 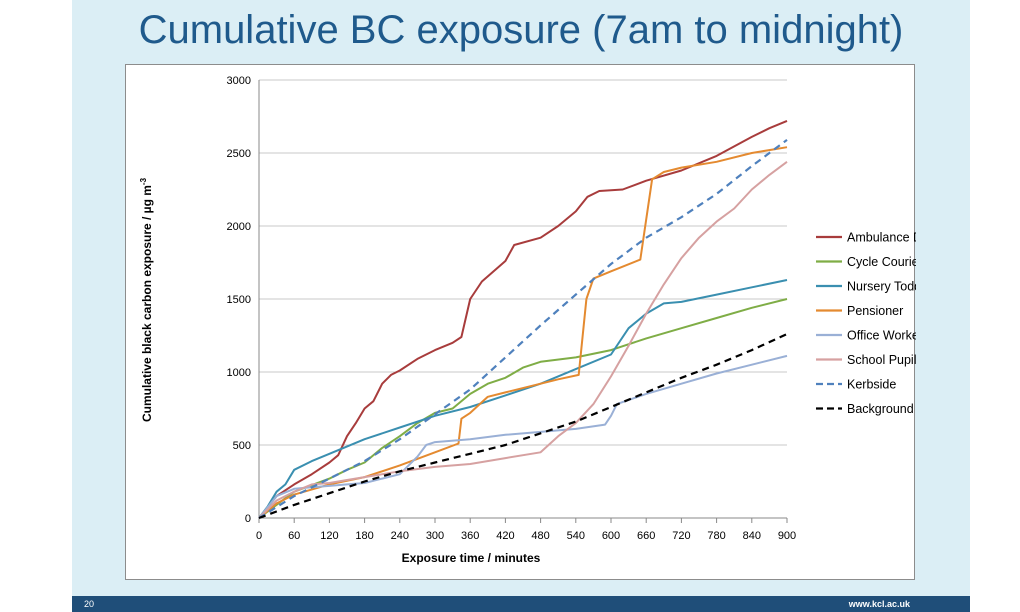 What do you see at coordinates (294, 536) in the screenshot?
I see `x-tick-label: 60` at bounding box center [294, 536].